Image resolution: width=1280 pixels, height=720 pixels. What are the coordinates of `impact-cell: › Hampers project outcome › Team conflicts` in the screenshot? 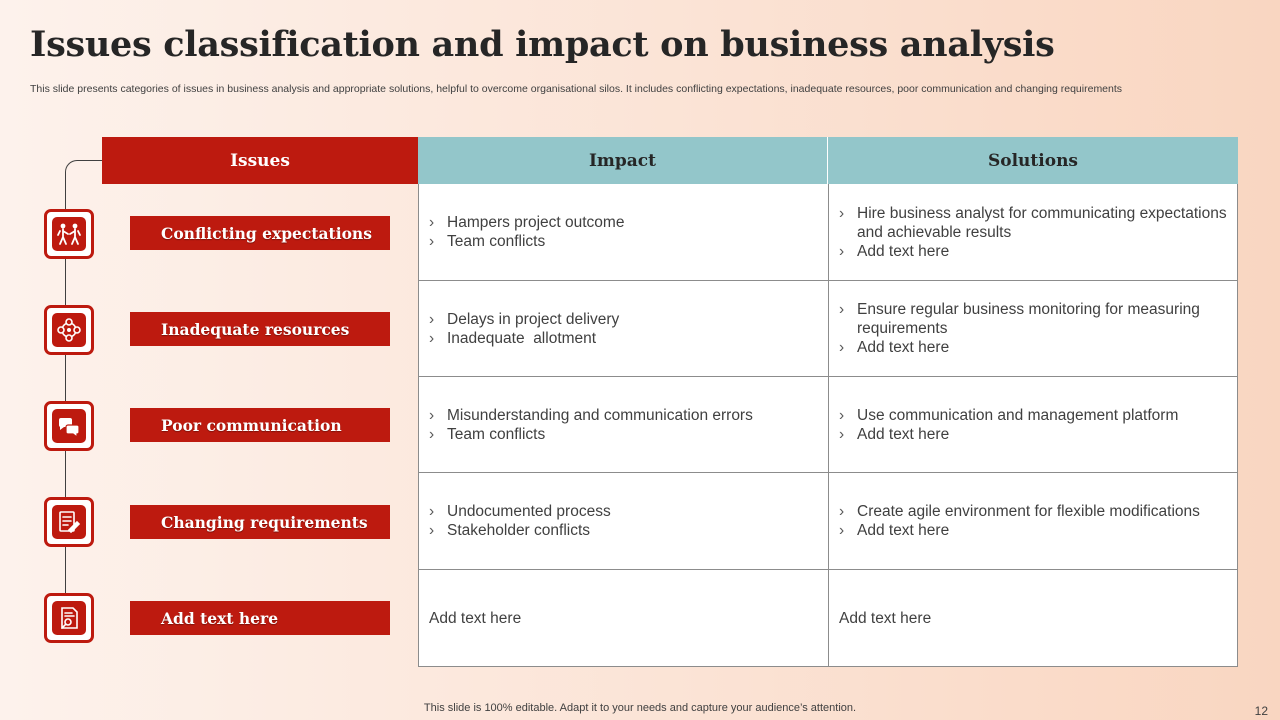 It's located at (623, 232).